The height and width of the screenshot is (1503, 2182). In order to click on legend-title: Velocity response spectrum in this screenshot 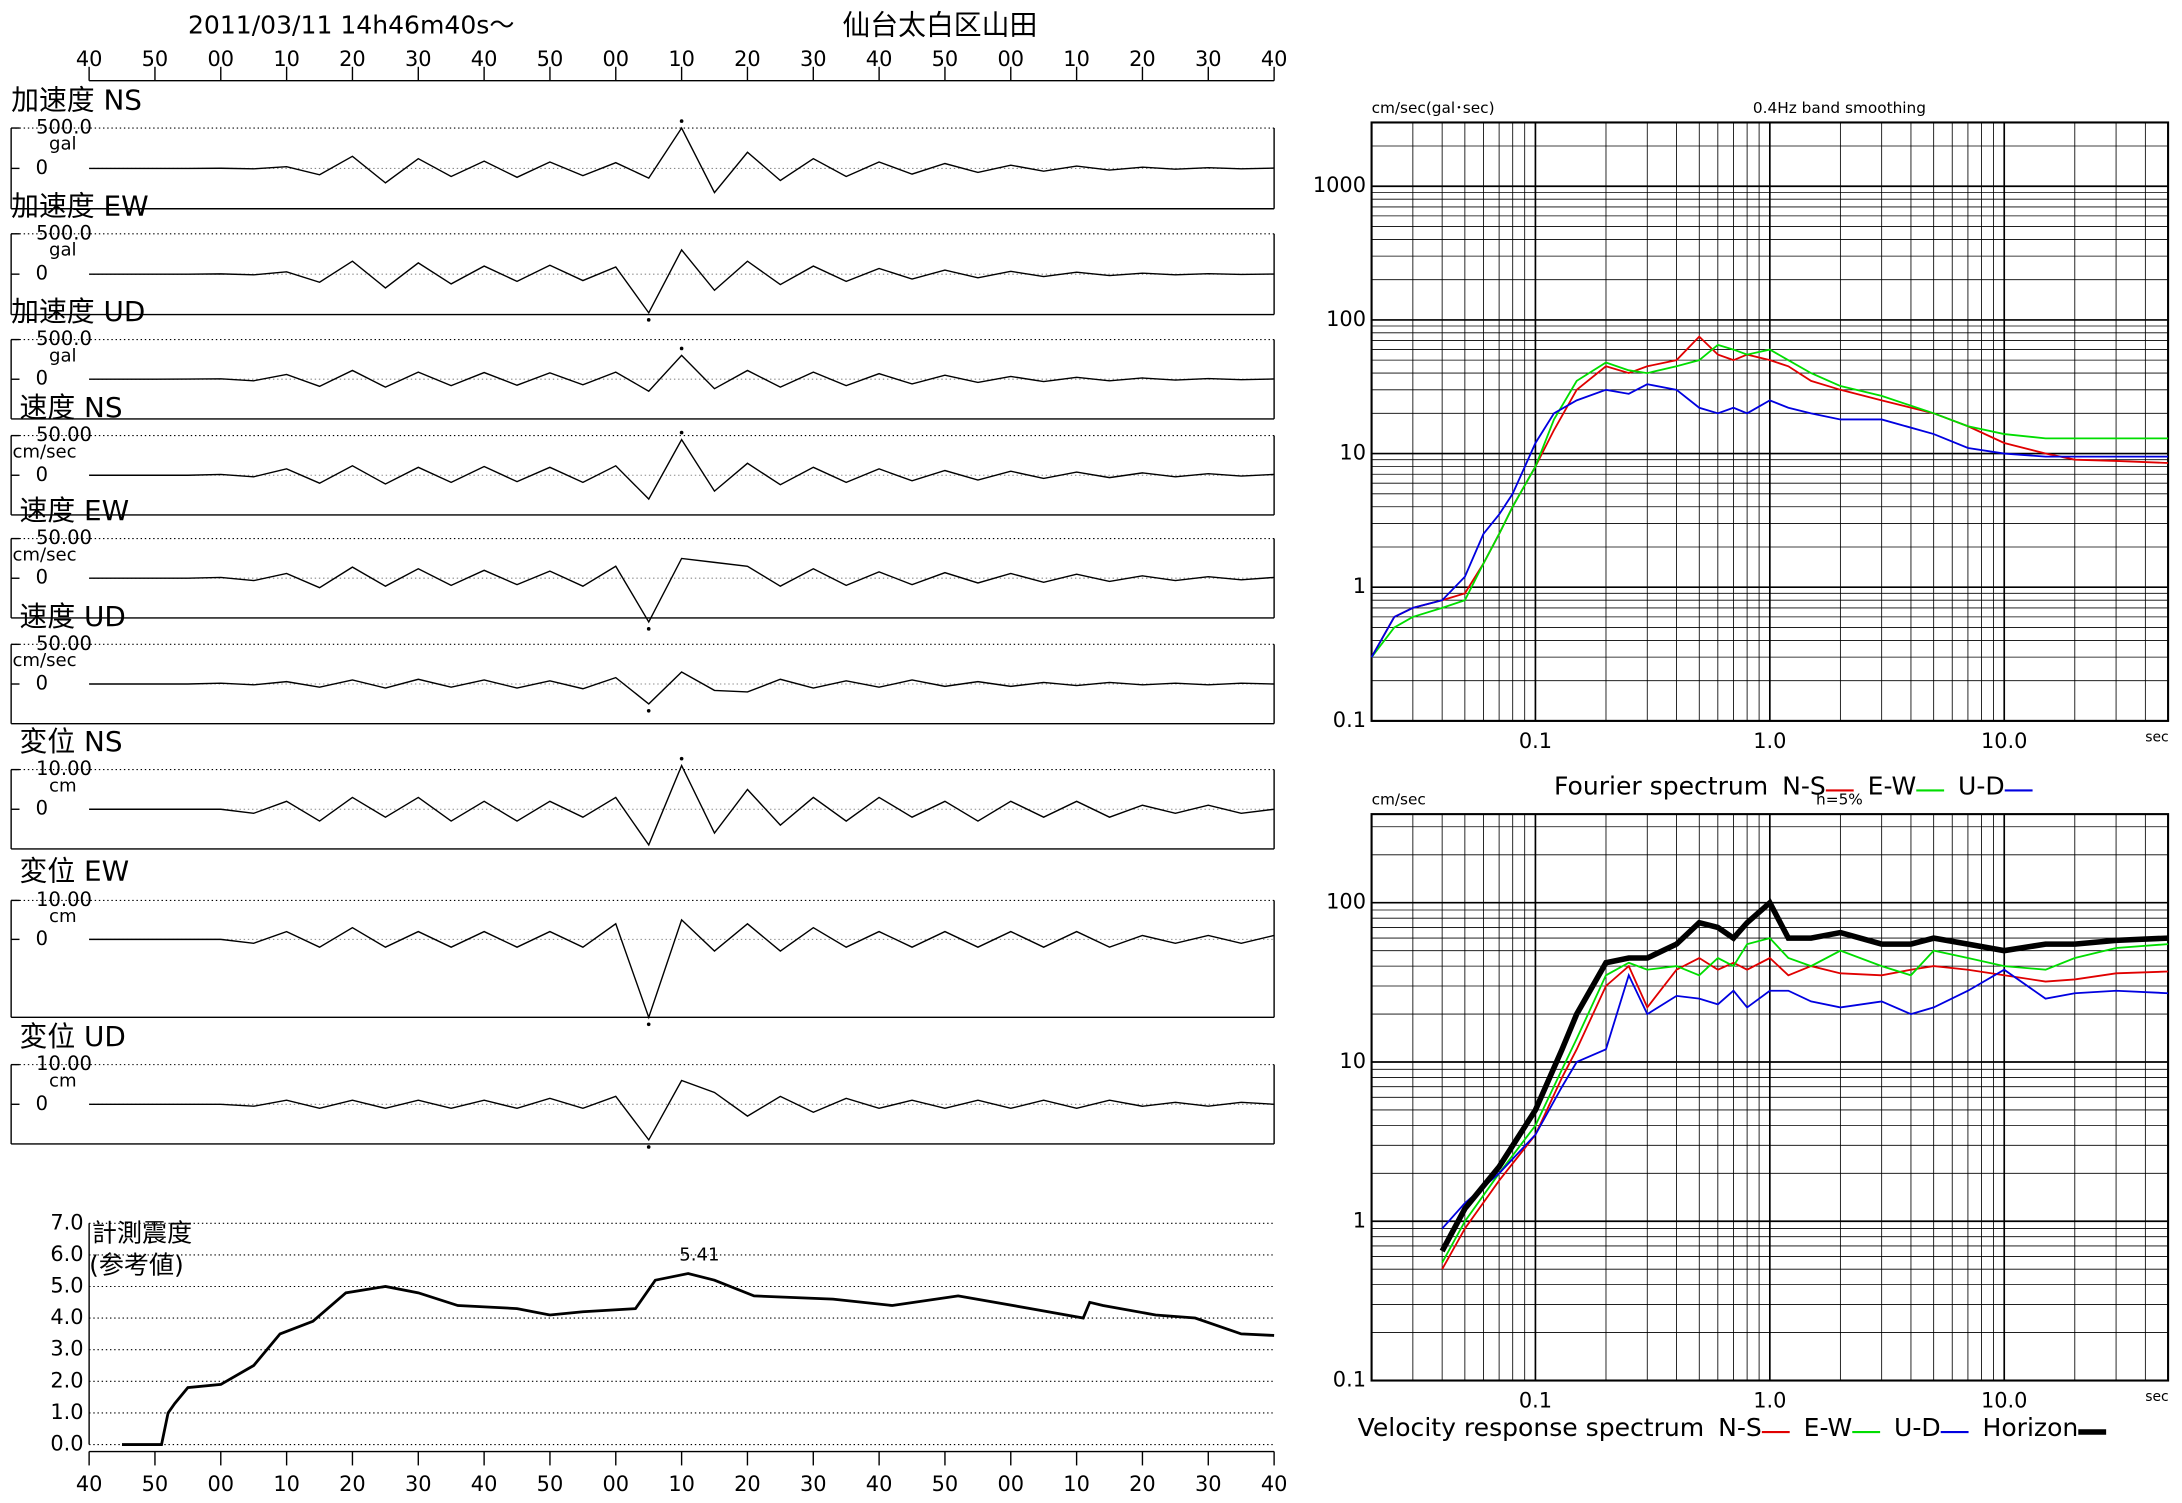, I will do `click(1531, 1427)`.